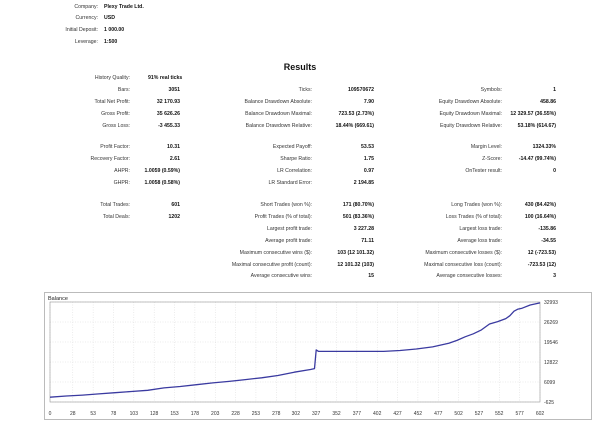 The width and height of the screenshot is (600, 425). Describe the element at coordinates (175, 205) in the screenshot. I see `stat-value: 601` at that location.